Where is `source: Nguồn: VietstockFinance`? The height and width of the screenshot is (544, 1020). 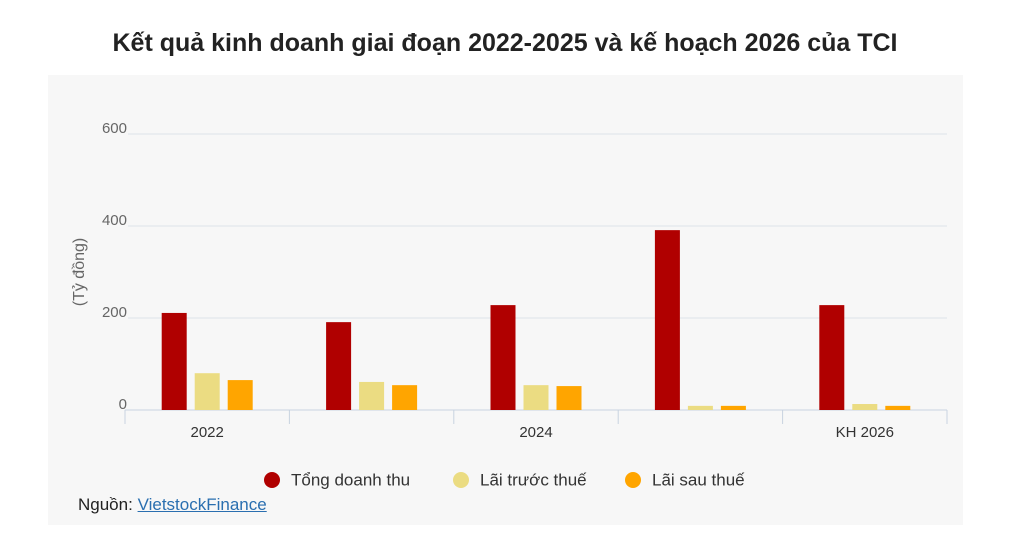 source: Nguồn: VietstockFinance is located at coordinates (172, 505).